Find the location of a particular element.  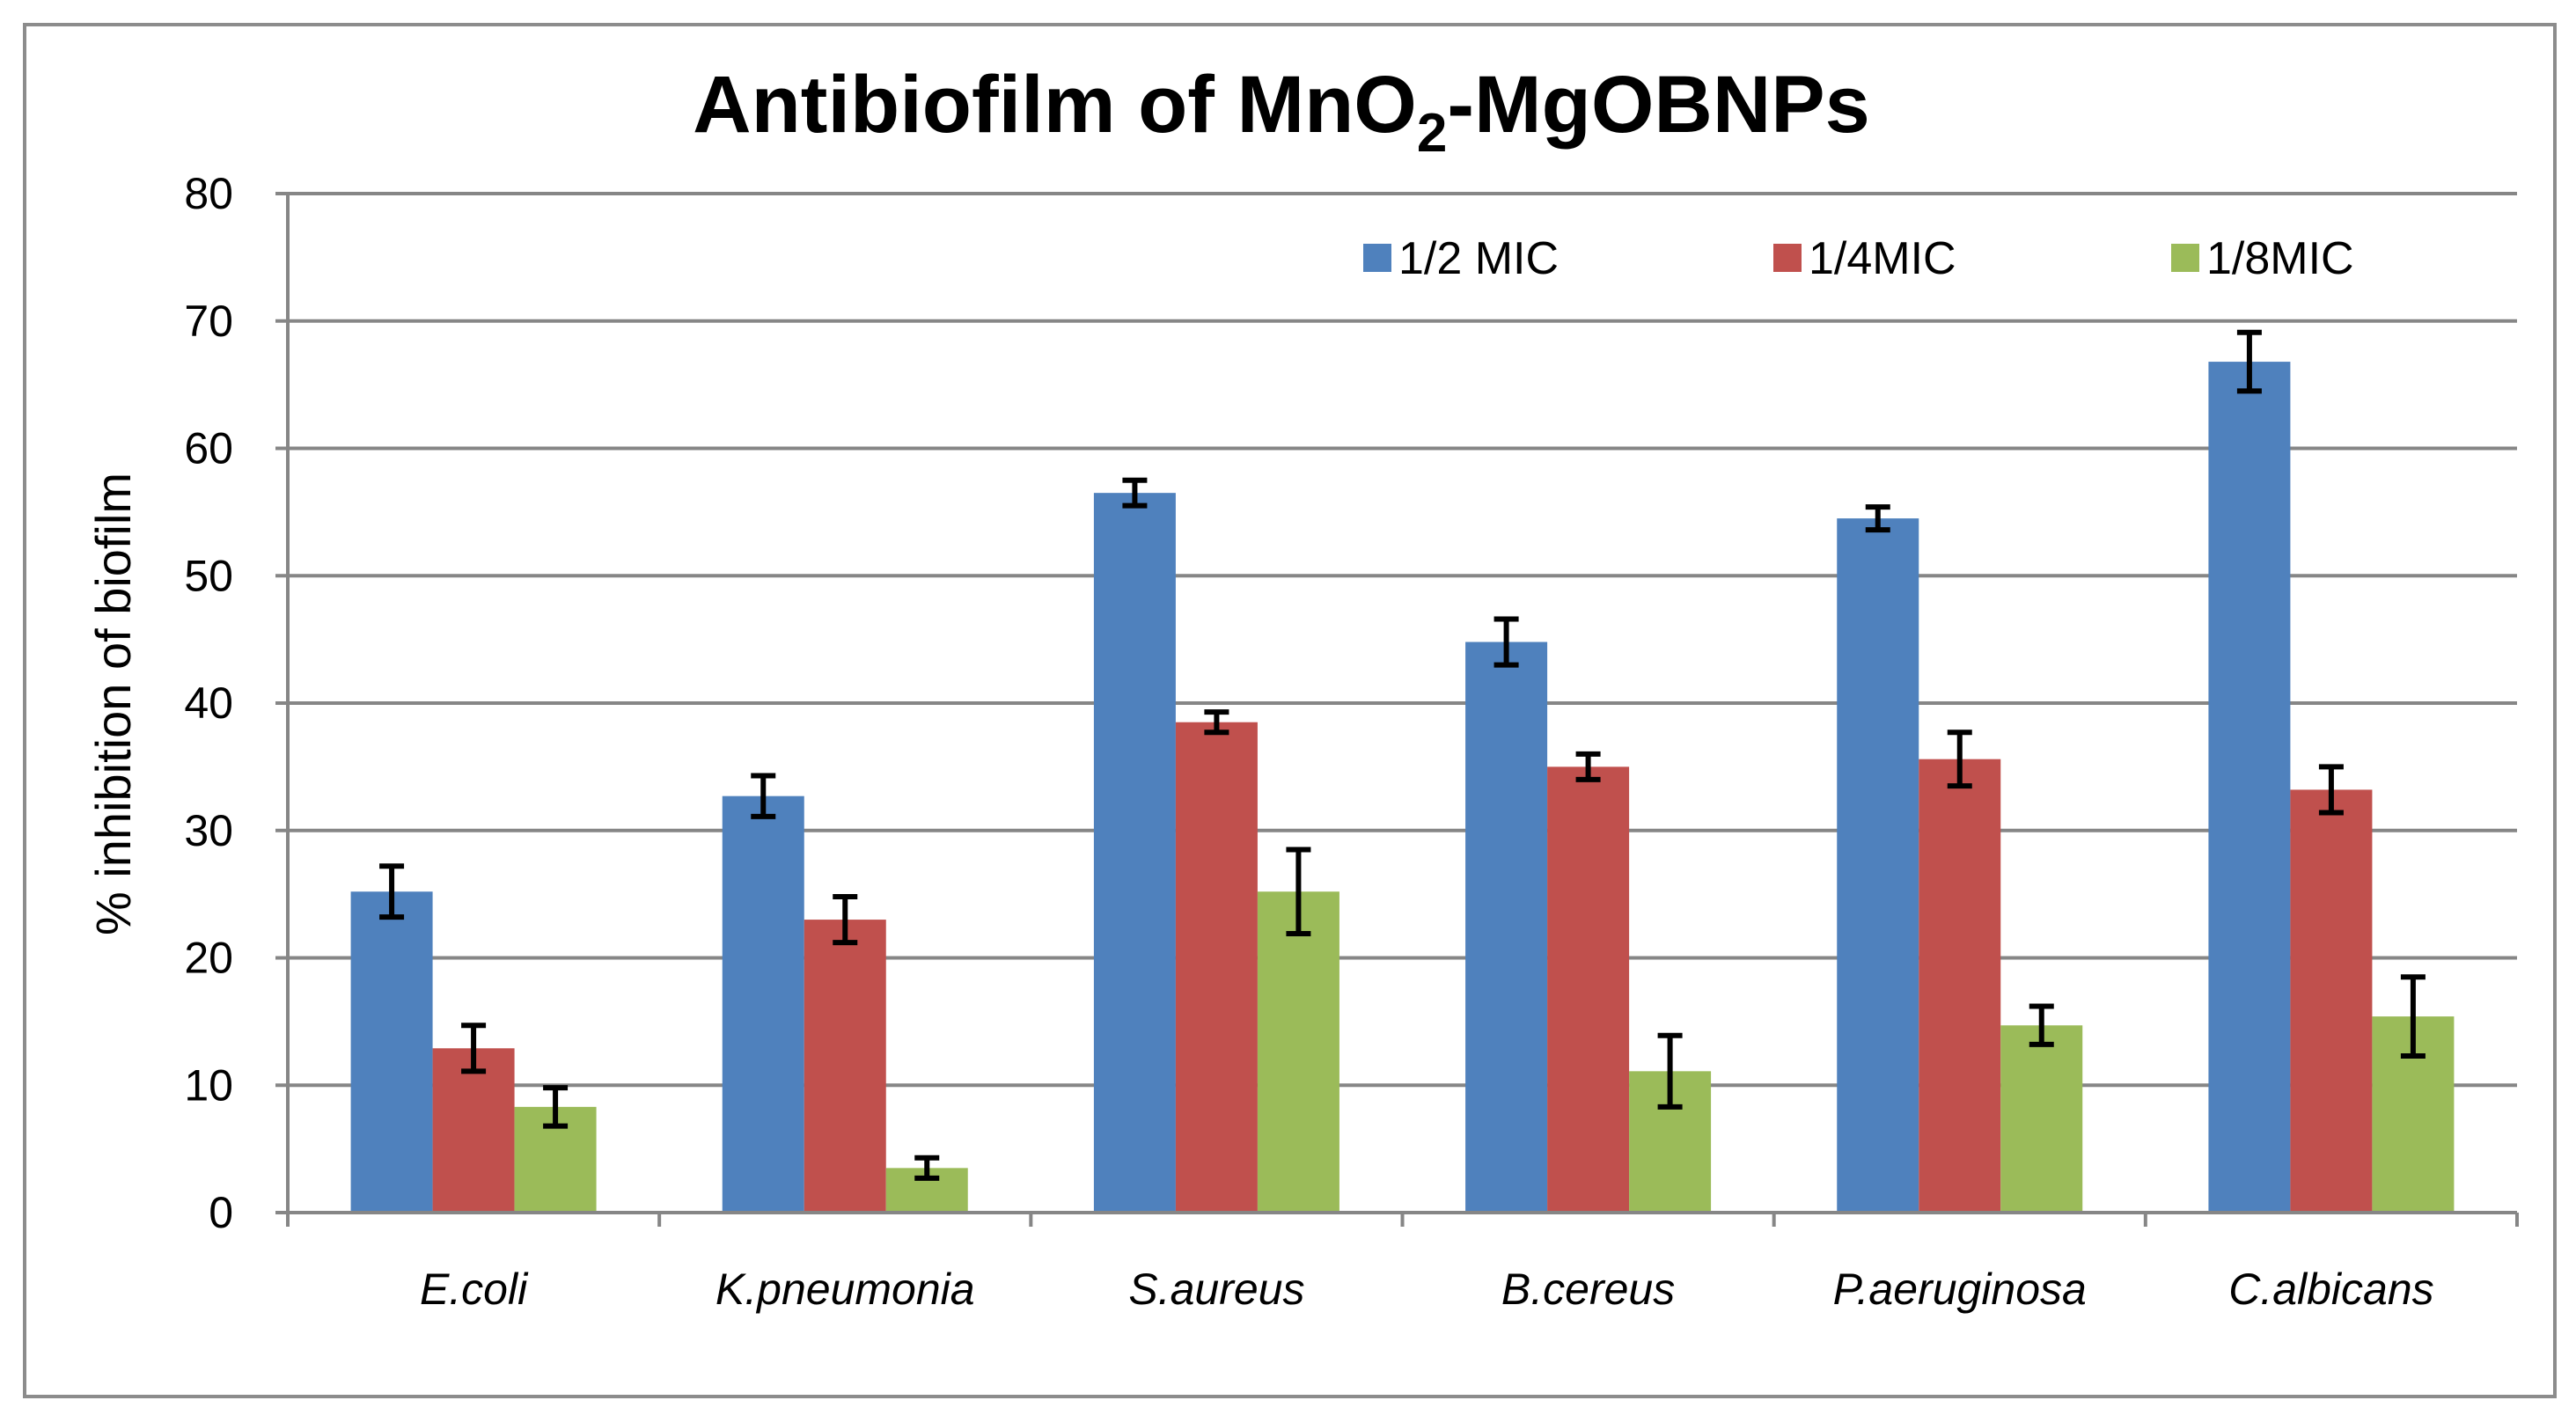

y-tick-label: 20 is located at coordinates (208, 958).